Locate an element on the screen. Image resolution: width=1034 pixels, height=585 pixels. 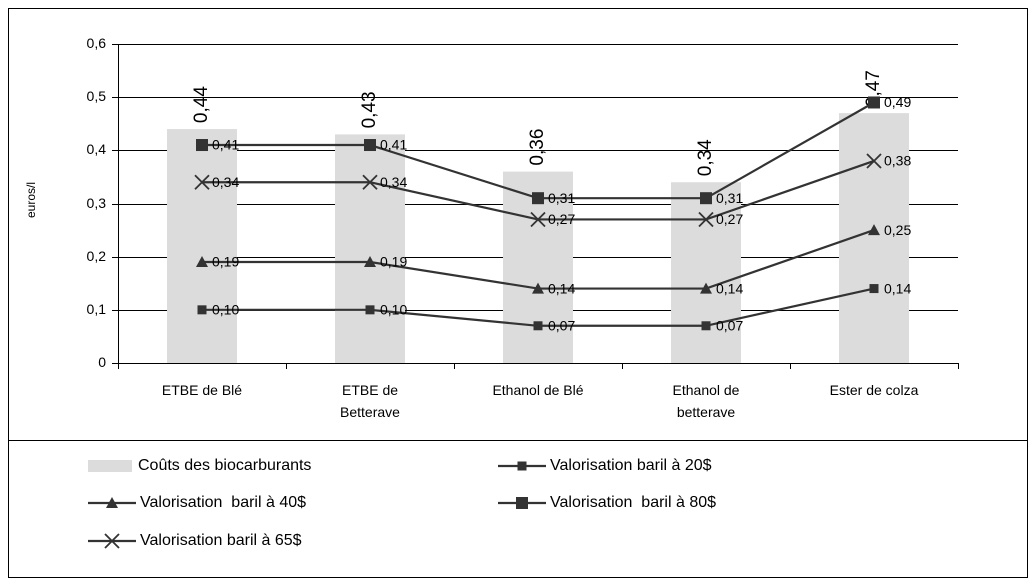
y-tick-label: 0,1 is located at coordinates (97, 309).